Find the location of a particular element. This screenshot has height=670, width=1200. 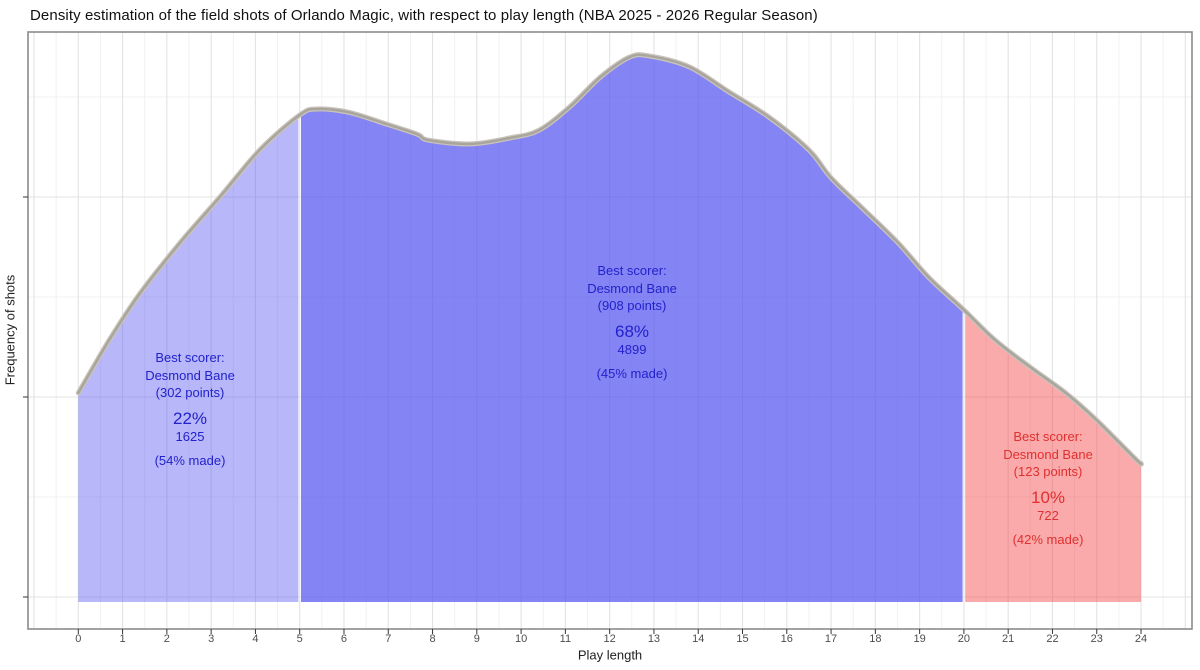

x-tick-label: 9 is located at coordinates (476, 639).